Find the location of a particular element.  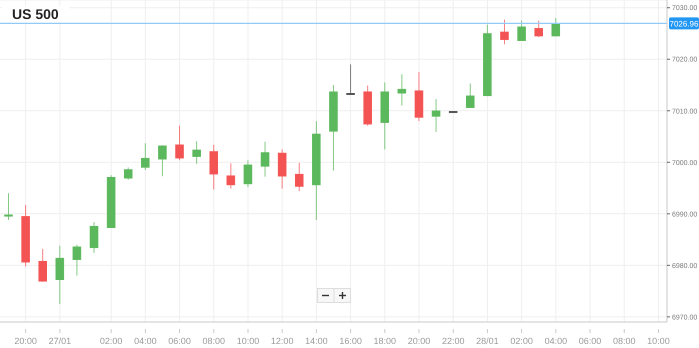

x-tick-label: 18:00 is located at coordinates (385, 341).